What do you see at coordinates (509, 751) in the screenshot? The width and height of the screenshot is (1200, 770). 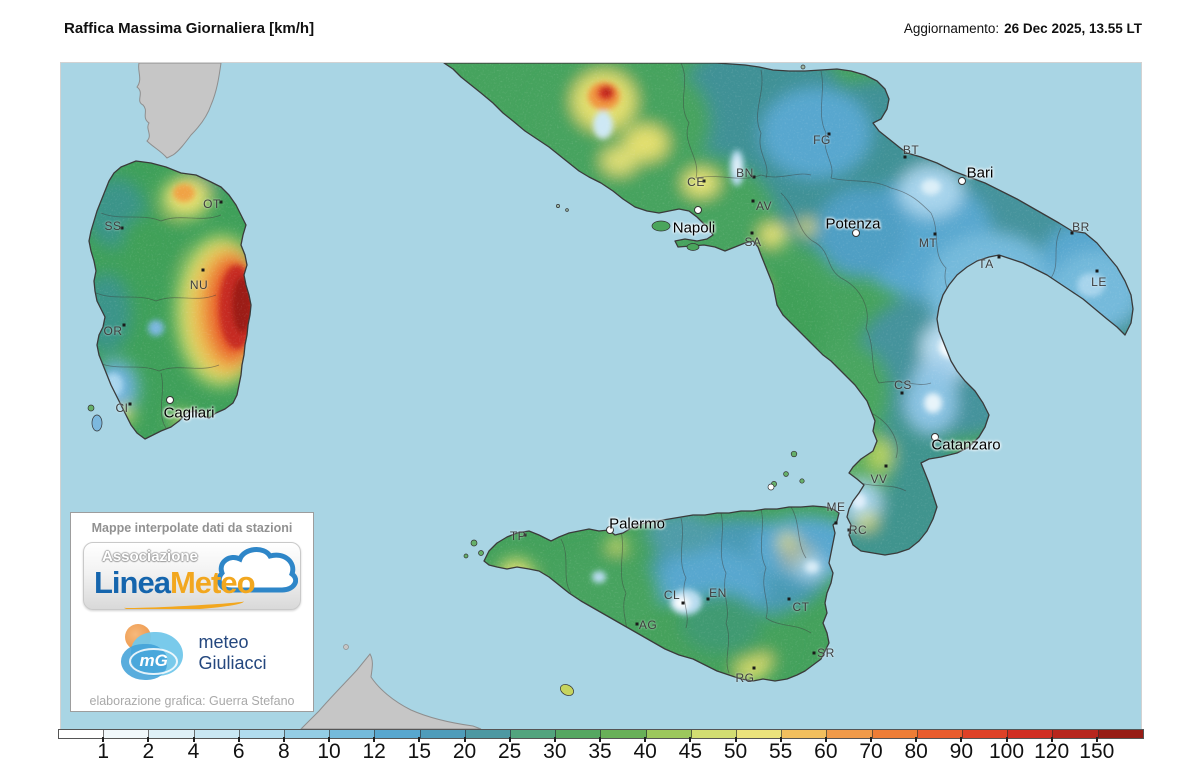 I see `colorbar-tick-label: 25` at bounding box center [509, 751].